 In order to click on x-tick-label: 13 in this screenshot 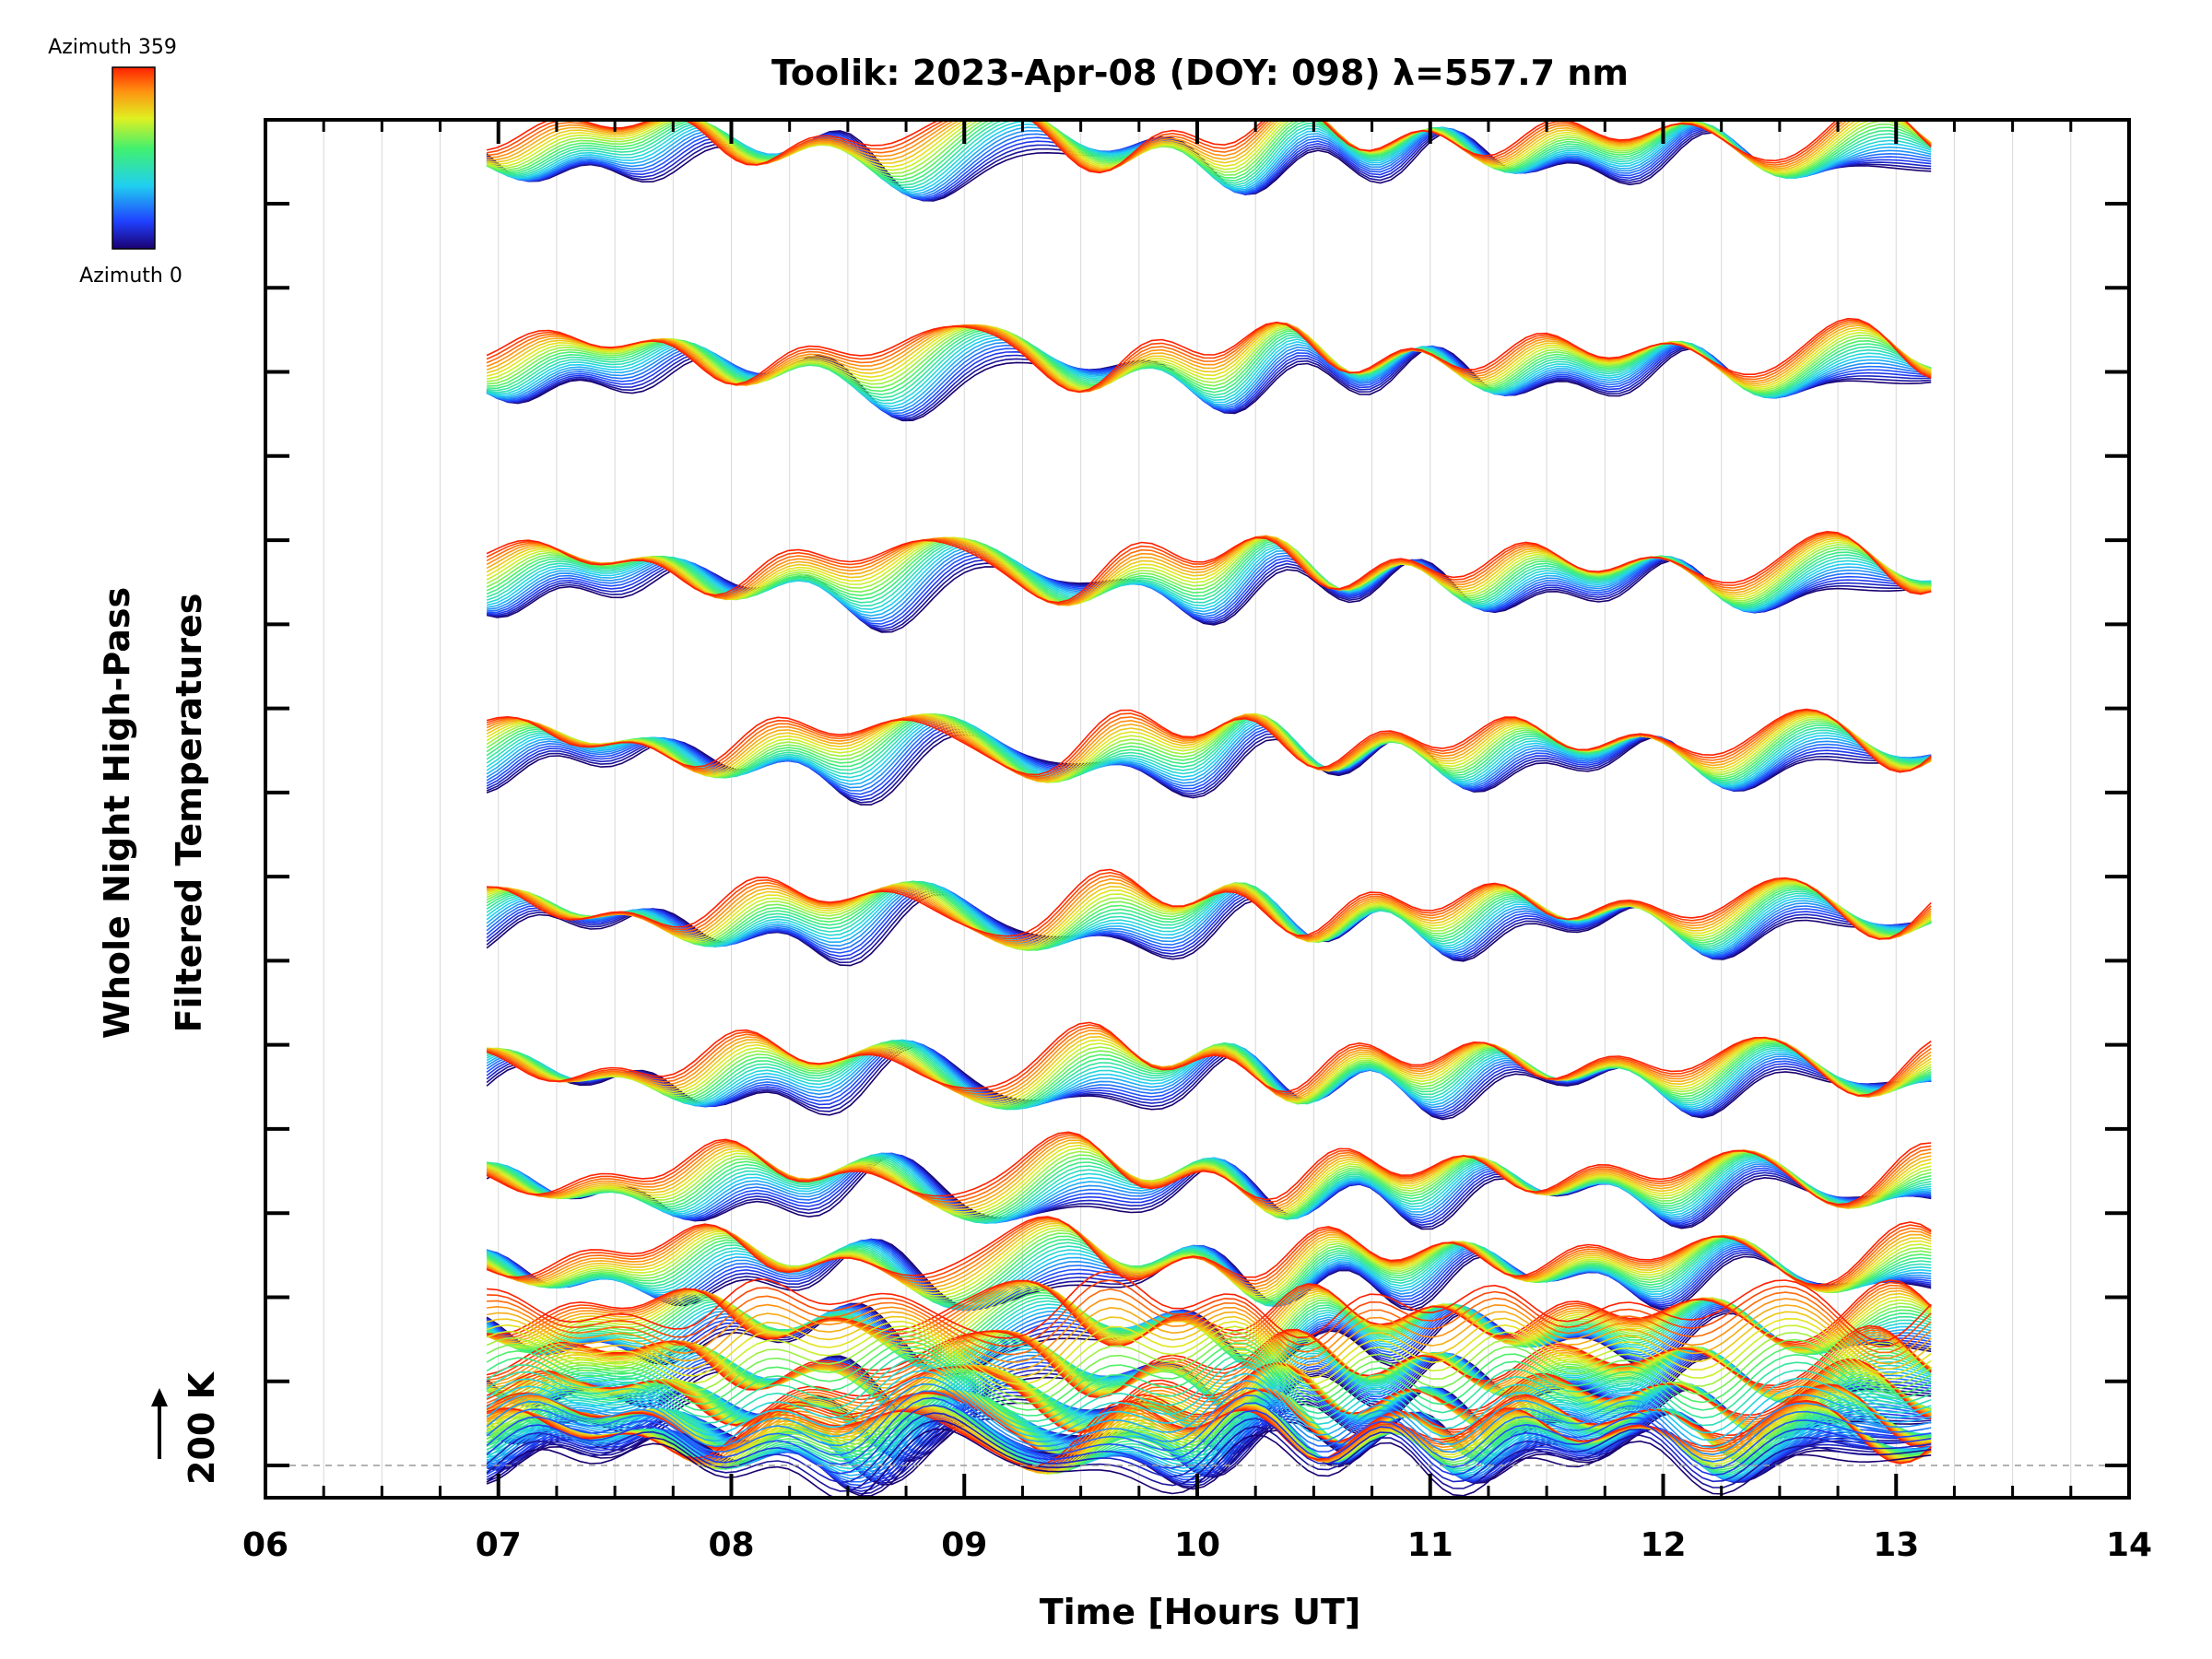, I will do `click(1896, 1545)`.